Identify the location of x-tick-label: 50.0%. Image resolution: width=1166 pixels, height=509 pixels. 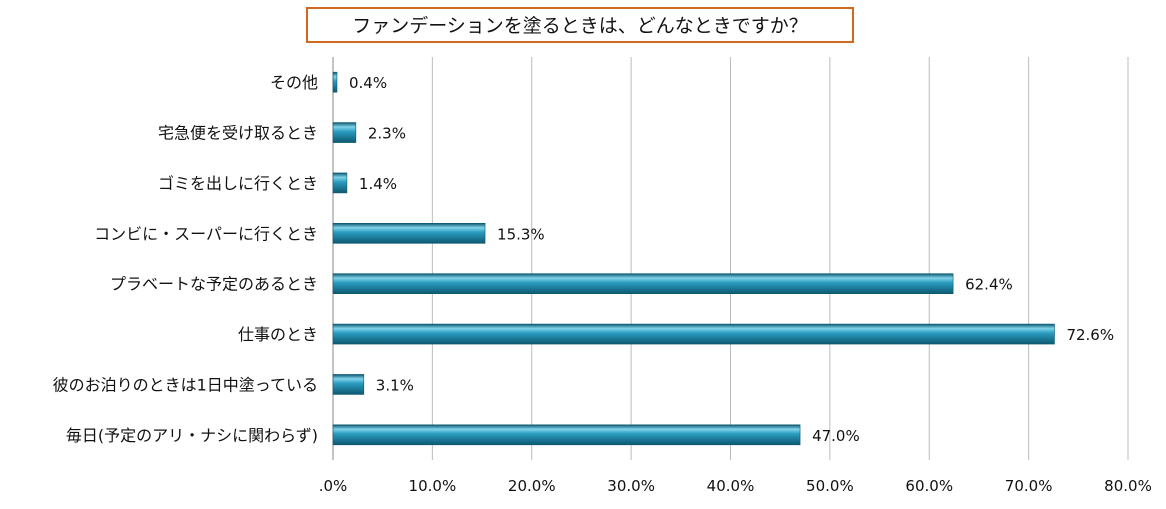
(830, 486).